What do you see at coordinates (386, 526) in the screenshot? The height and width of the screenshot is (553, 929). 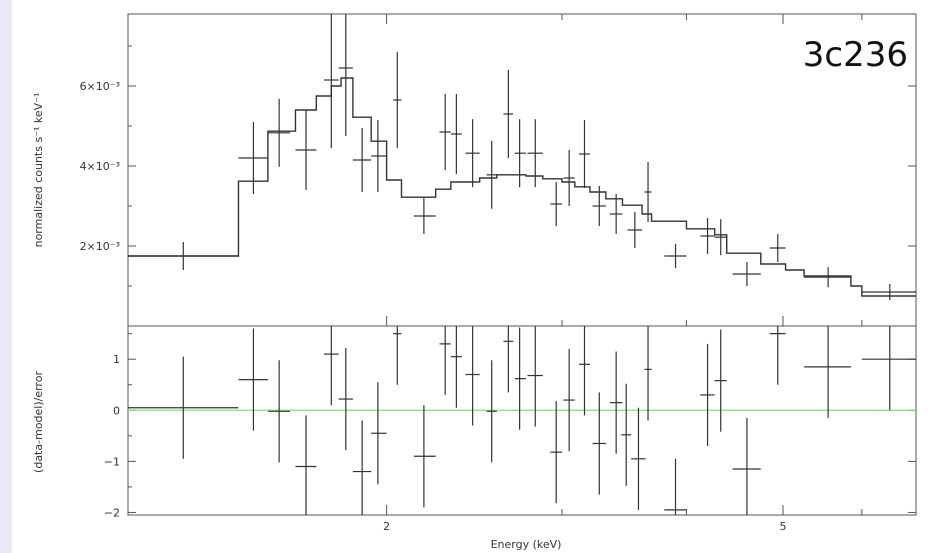 I see `x-tick-label: 2` at bounding box center [386, 526].